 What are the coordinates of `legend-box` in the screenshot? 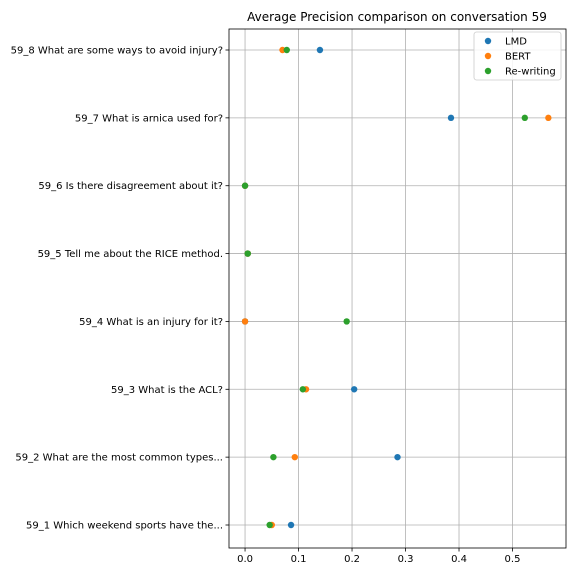 It's located at (517, 56).